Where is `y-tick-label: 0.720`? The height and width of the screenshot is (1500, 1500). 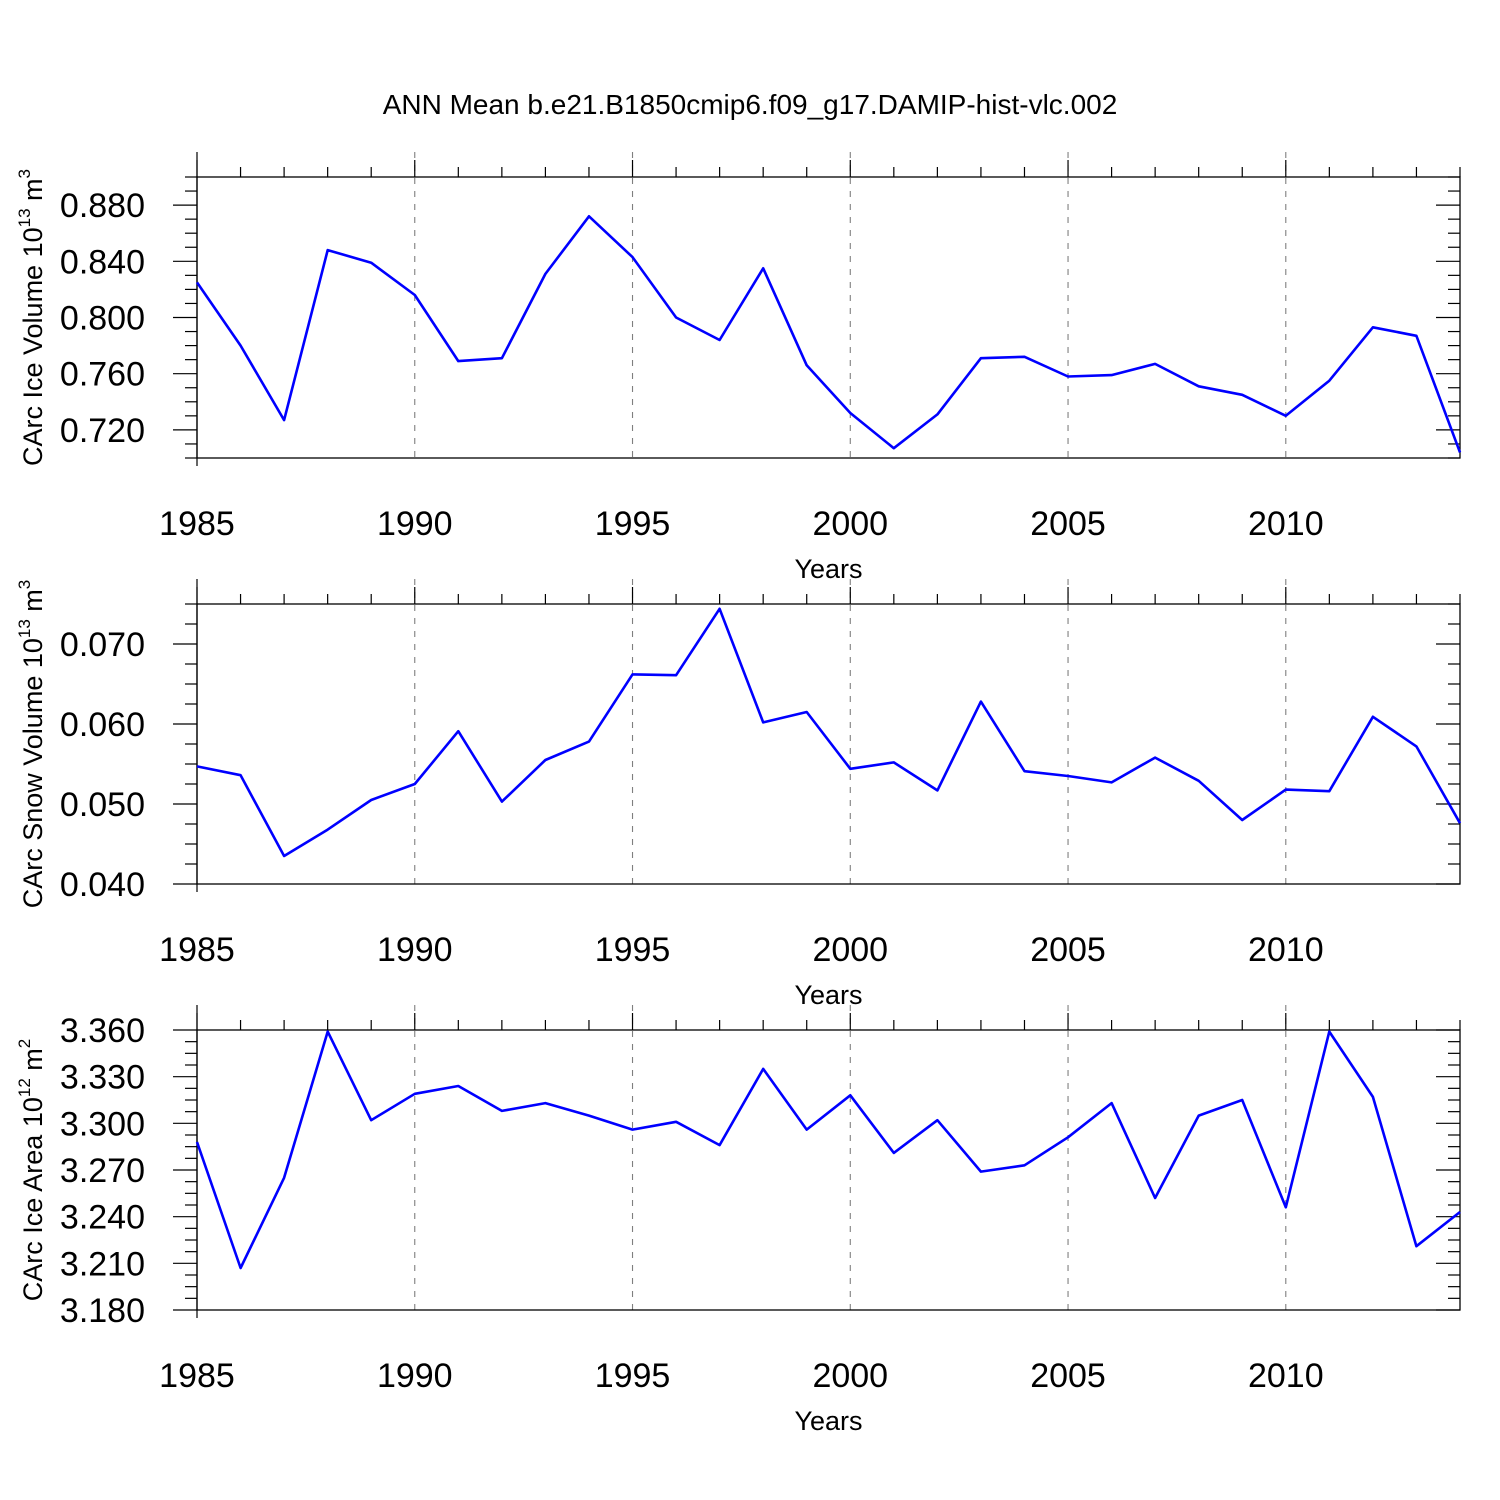 y-tick-label: 0.720 is located at coordinates (102, 431).